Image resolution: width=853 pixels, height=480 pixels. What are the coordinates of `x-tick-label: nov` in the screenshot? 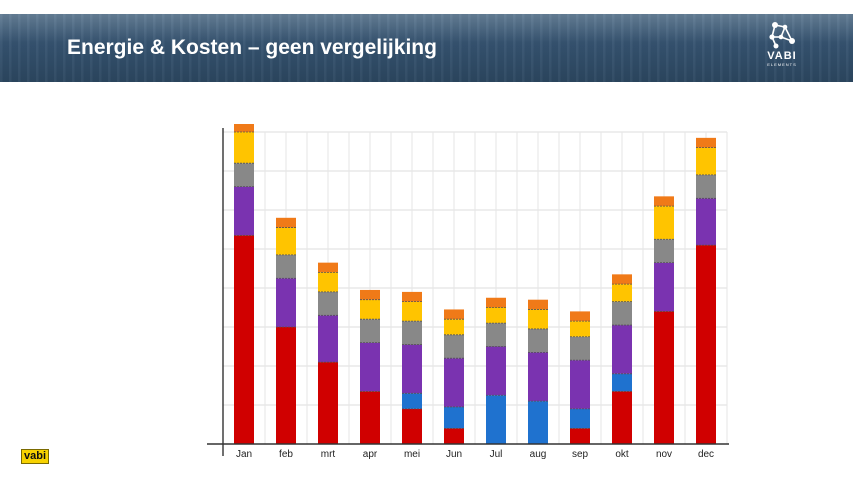 It's located at (664, 454).